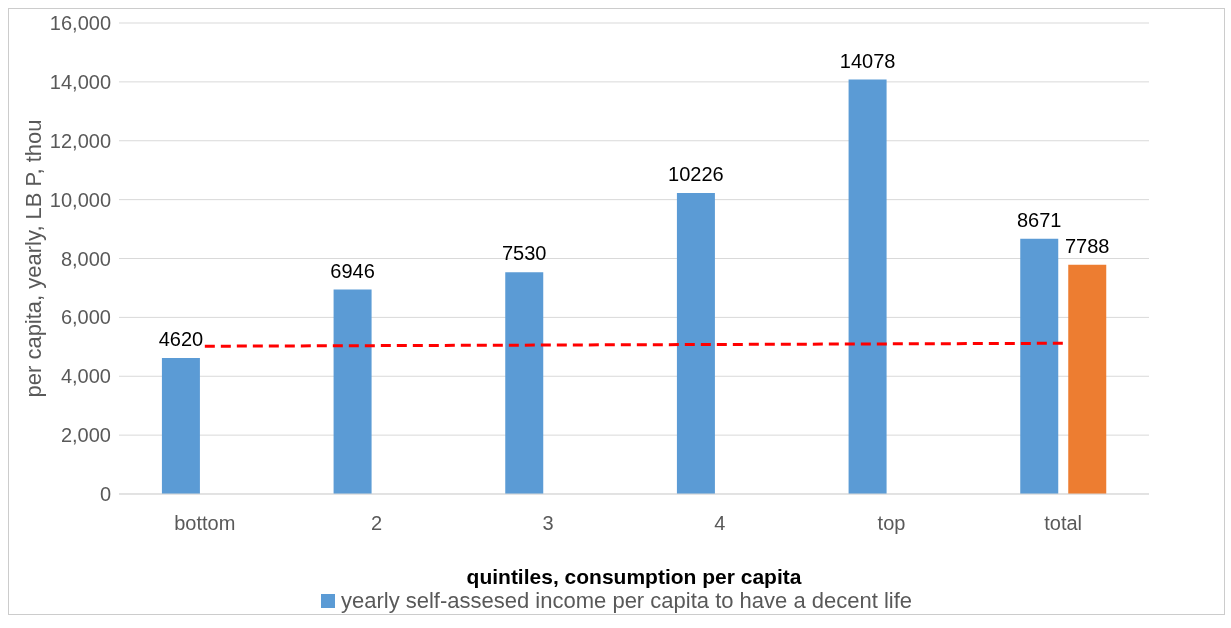  I want to click on y-axis-title: per capita, yearly, LB P, thou, so click(33, 258).